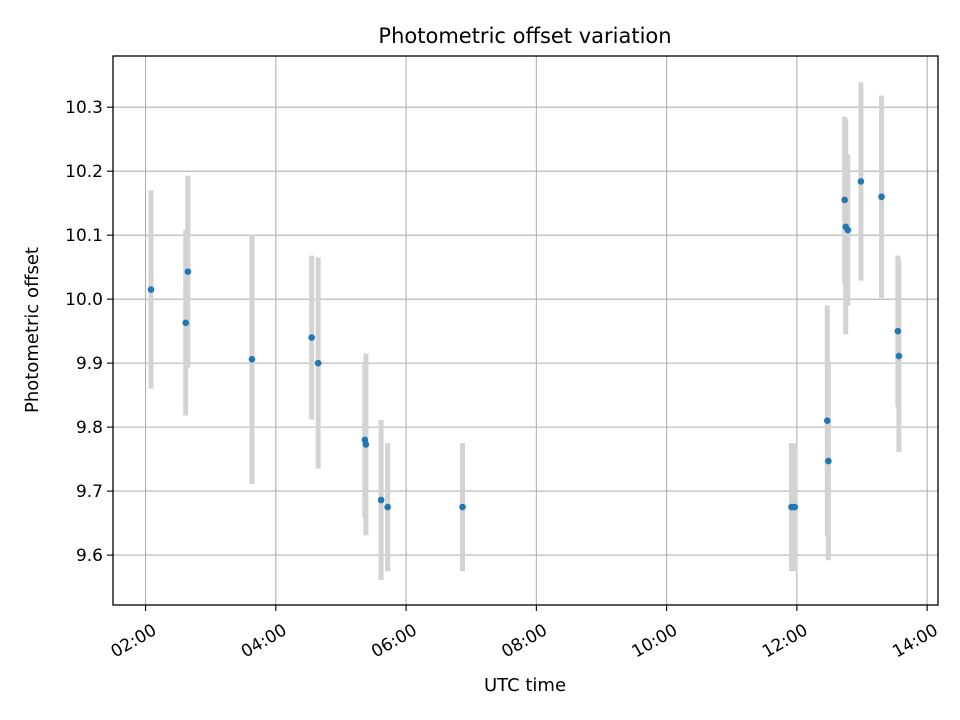 This screenshot has height=720, width=960. I want to click on y-tick-label: 10.3, so click(84, 108).